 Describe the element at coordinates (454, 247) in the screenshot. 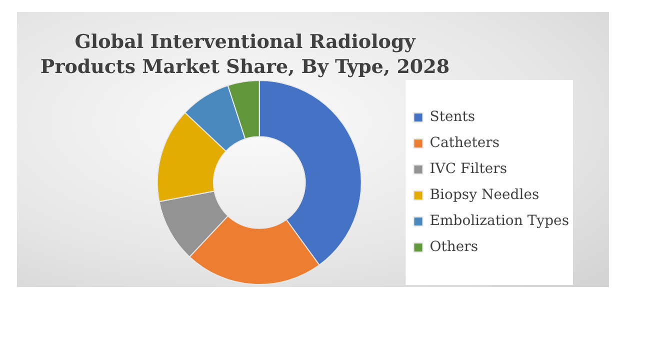

I see `legend-label: Others` at that location.